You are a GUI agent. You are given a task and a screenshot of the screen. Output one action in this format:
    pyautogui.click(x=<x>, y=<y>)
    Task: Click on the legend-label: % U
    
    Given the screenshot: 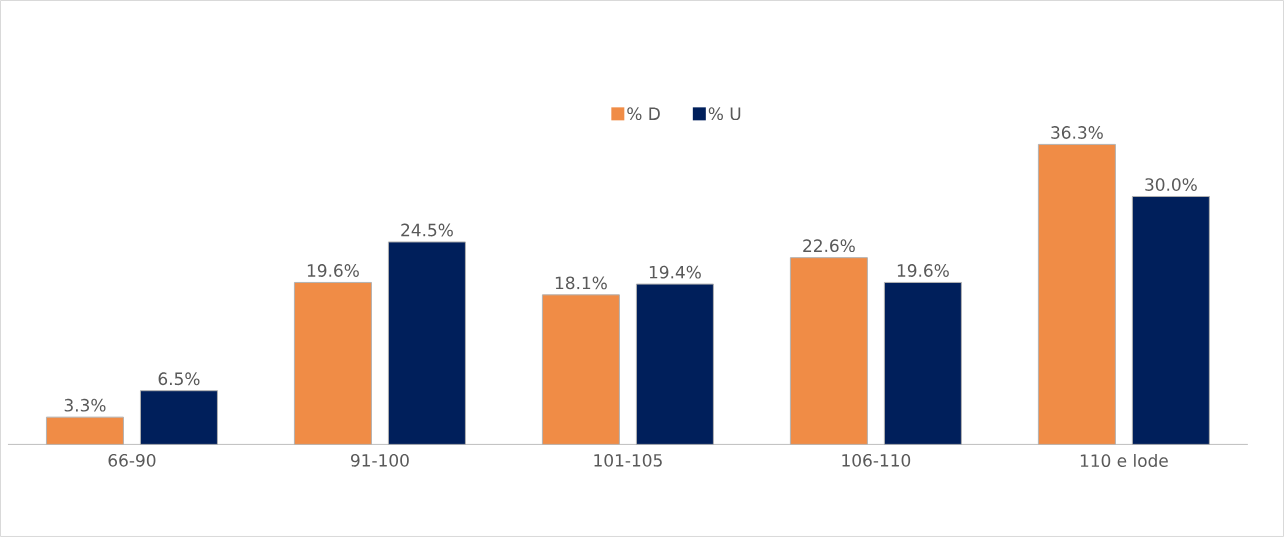 What is the action you would take?
    pyautogui.click(x=724, y=114)
    